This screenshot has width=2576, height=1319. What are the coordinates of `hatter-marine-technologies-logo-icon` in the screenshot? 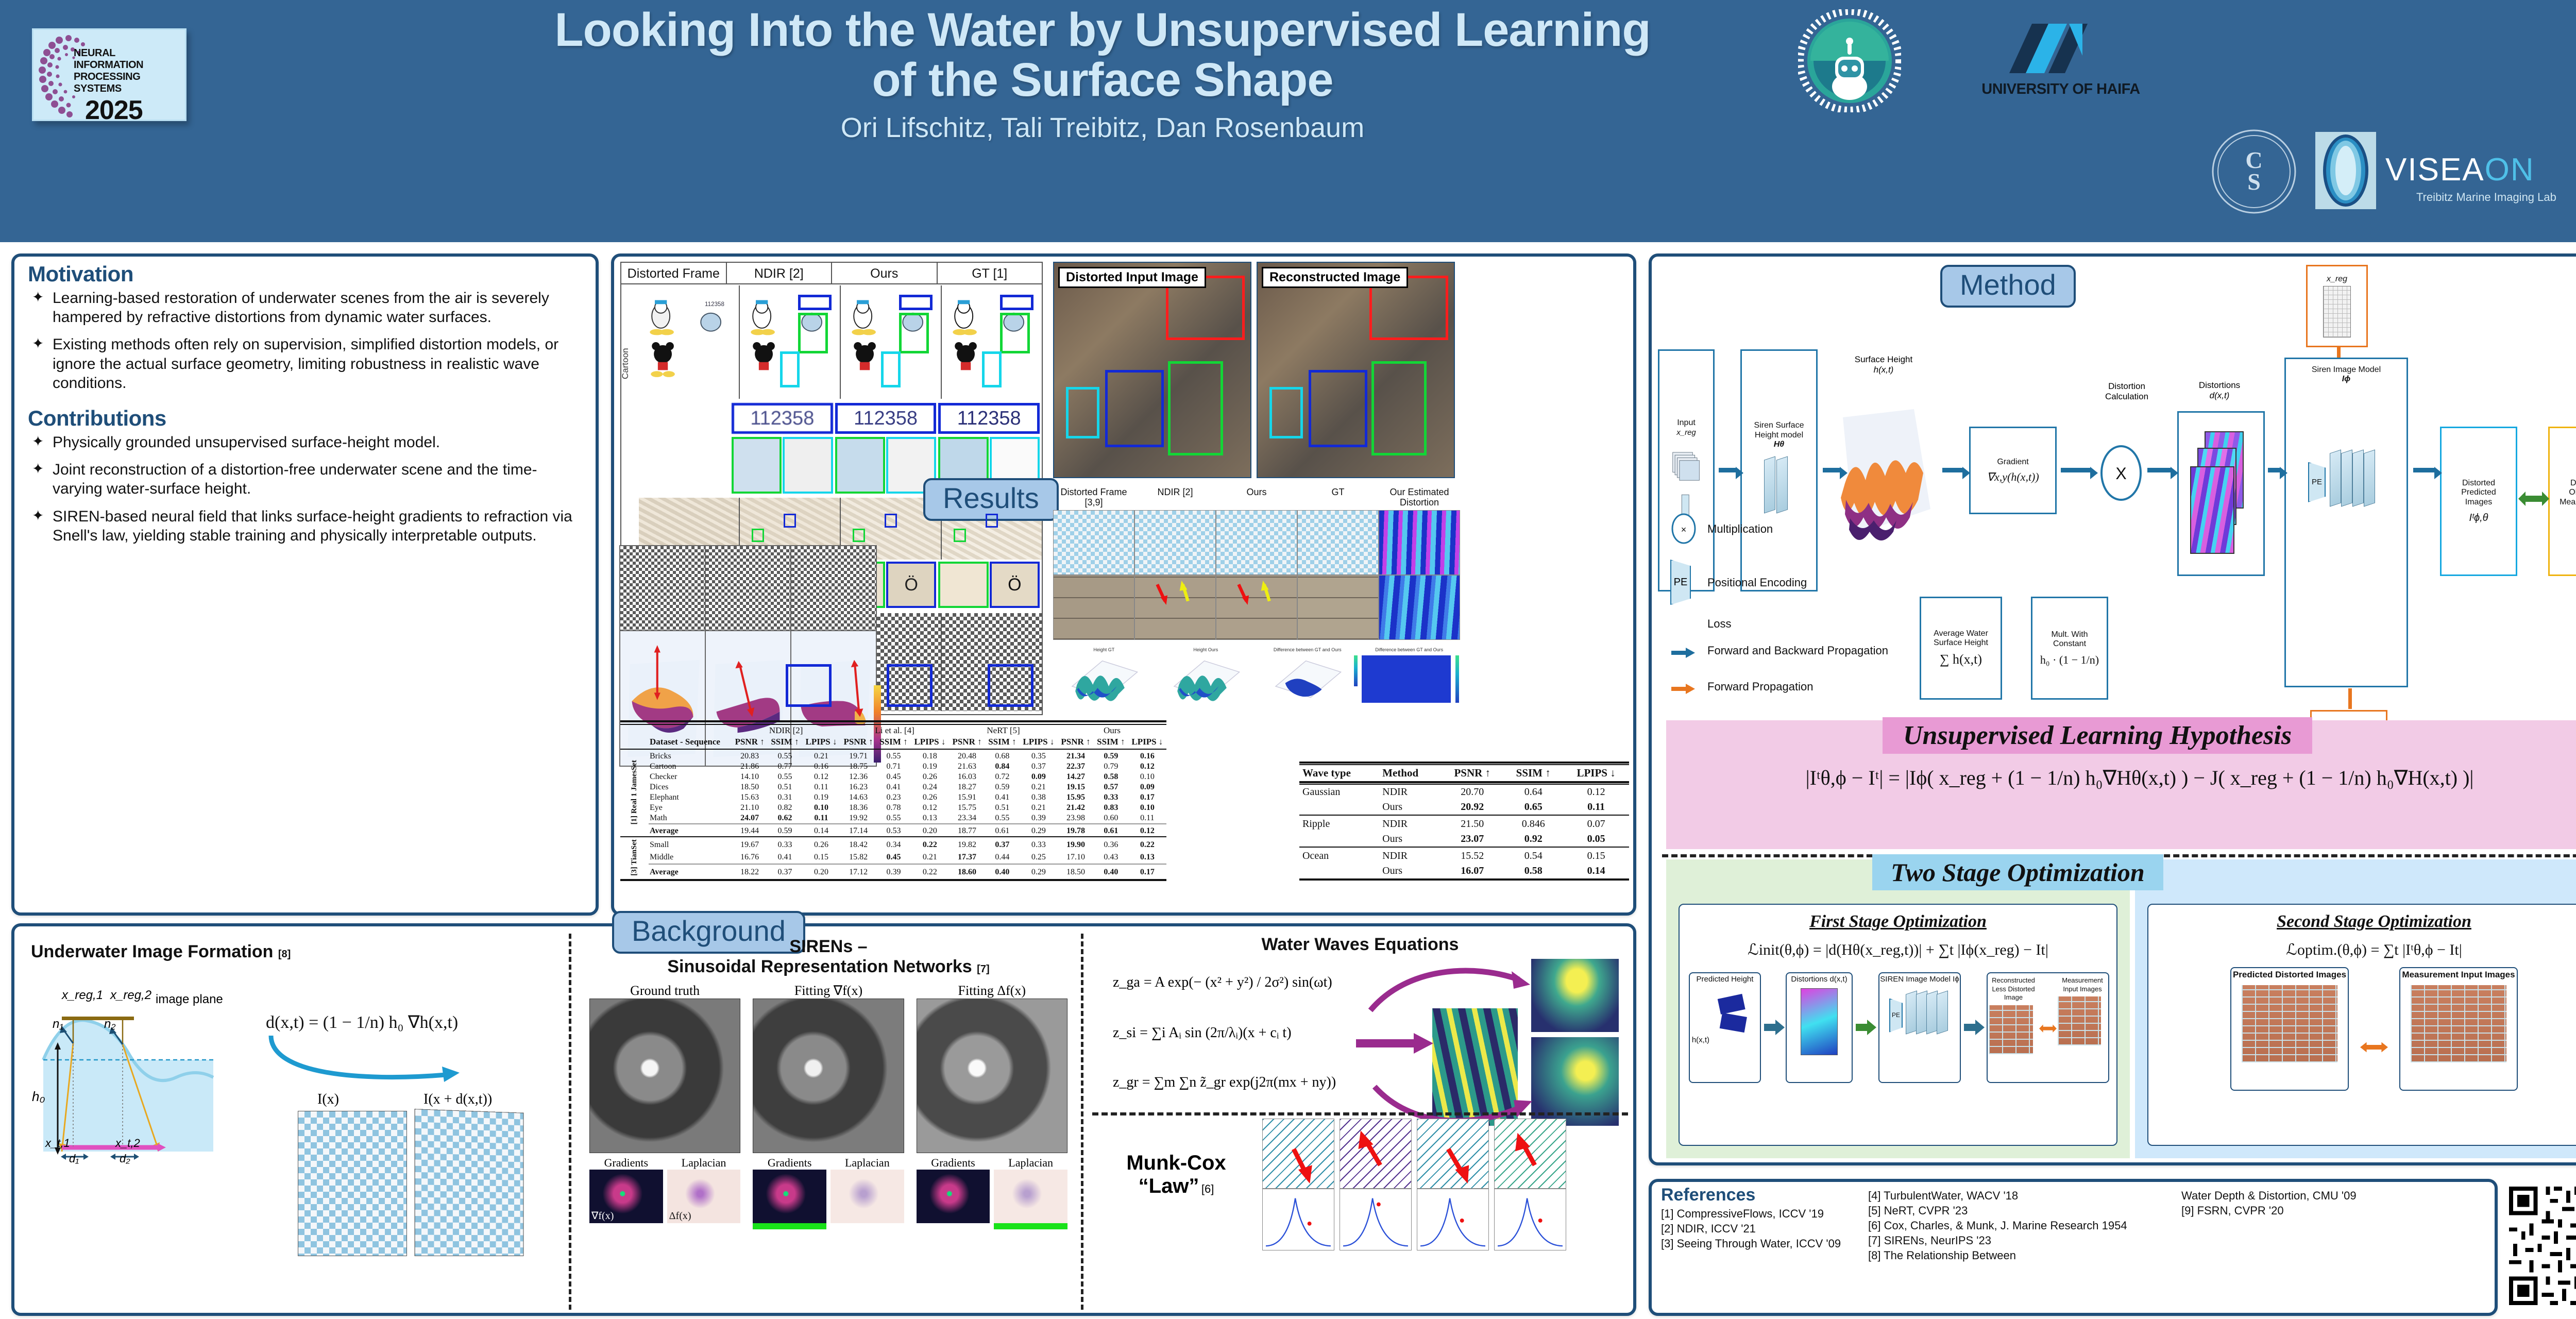 It's located at (1849, 60).